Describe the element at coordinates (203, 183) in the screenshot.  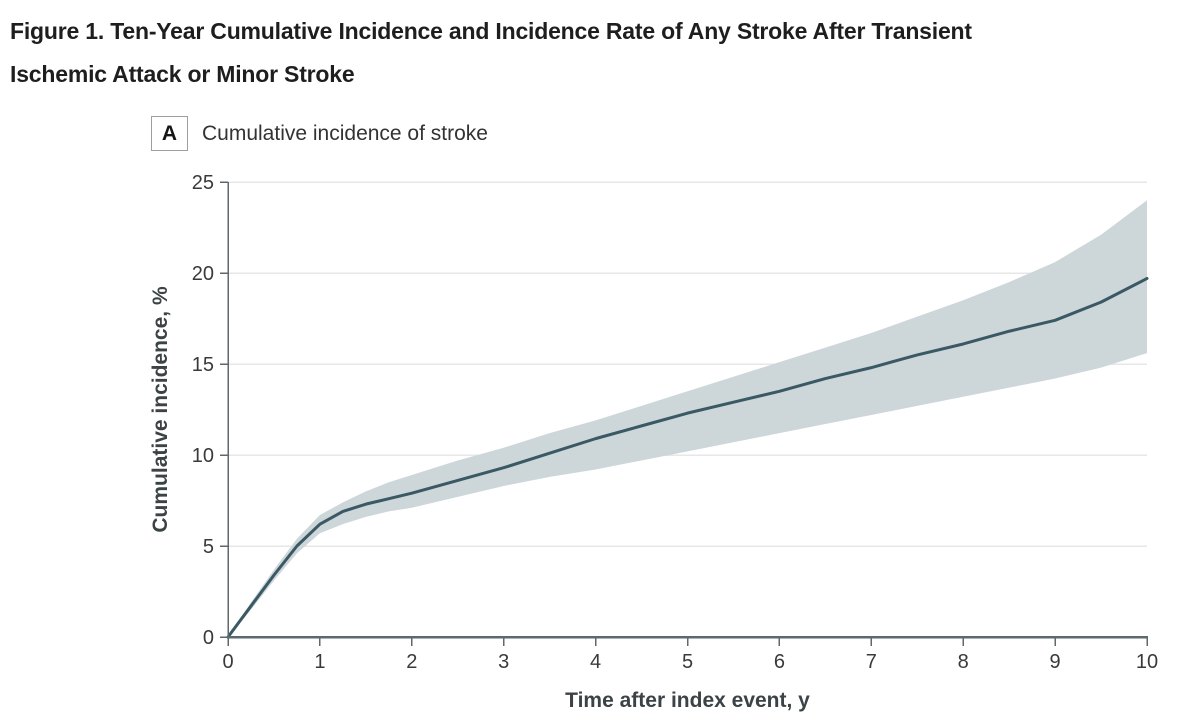
I see `y-tick-label: 25` at that location.